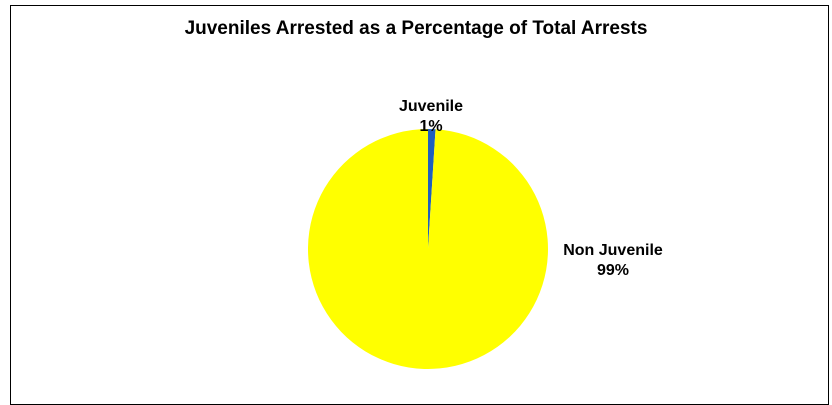 Image resolution: width=832 pixels, height=405 pixels. I want to click on slice-value-non-juvenile: 99%, so click(613, 270).